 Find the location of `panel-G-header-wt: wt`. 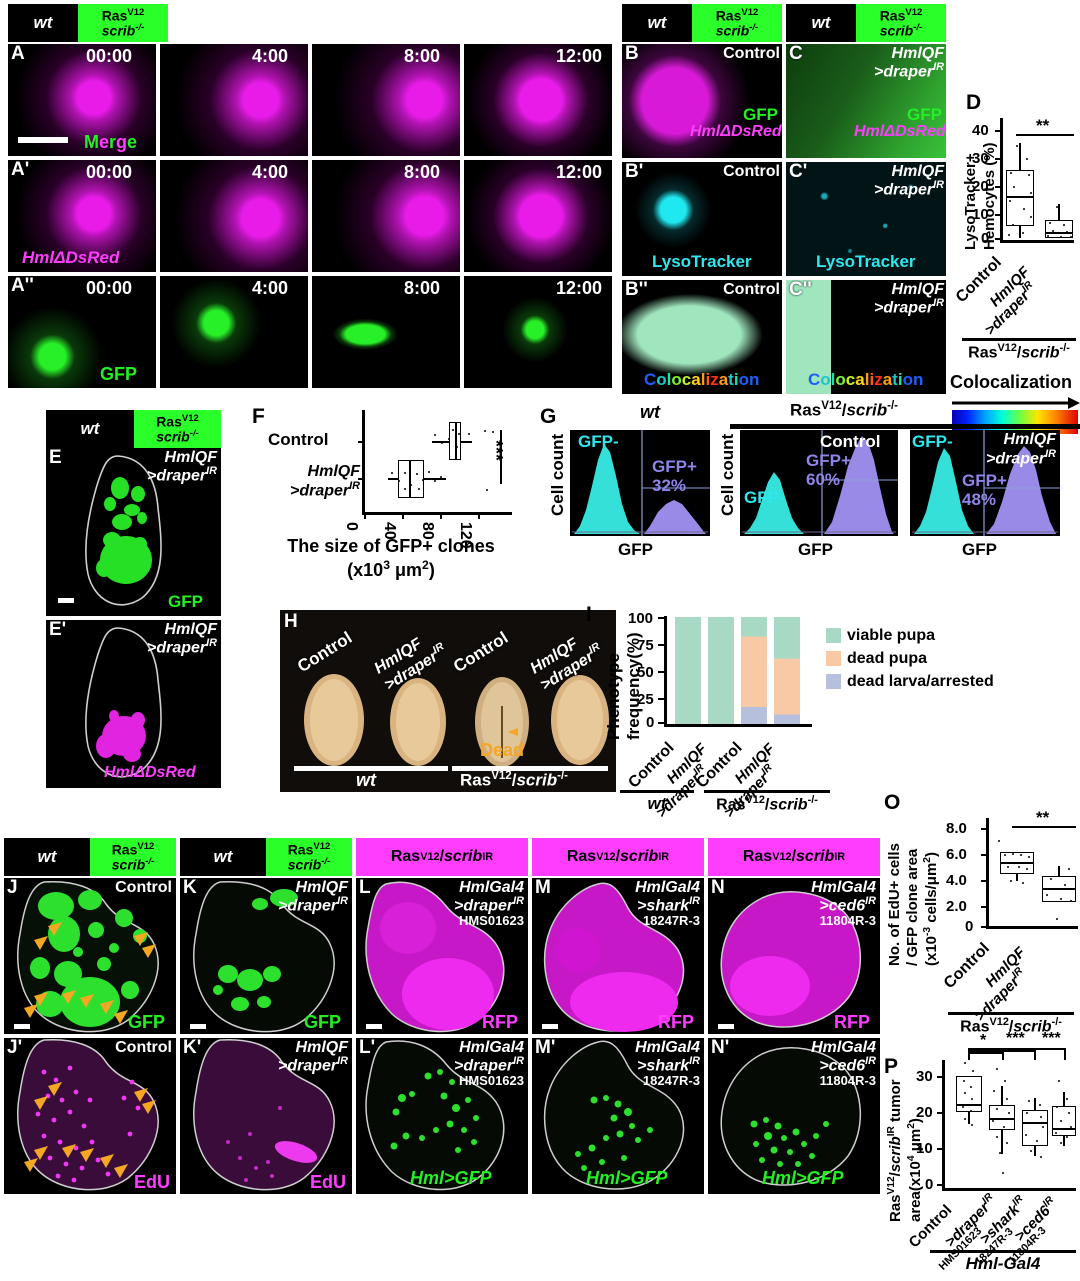

panel-G-header-wt: wt is located at coordinates (650, 412).